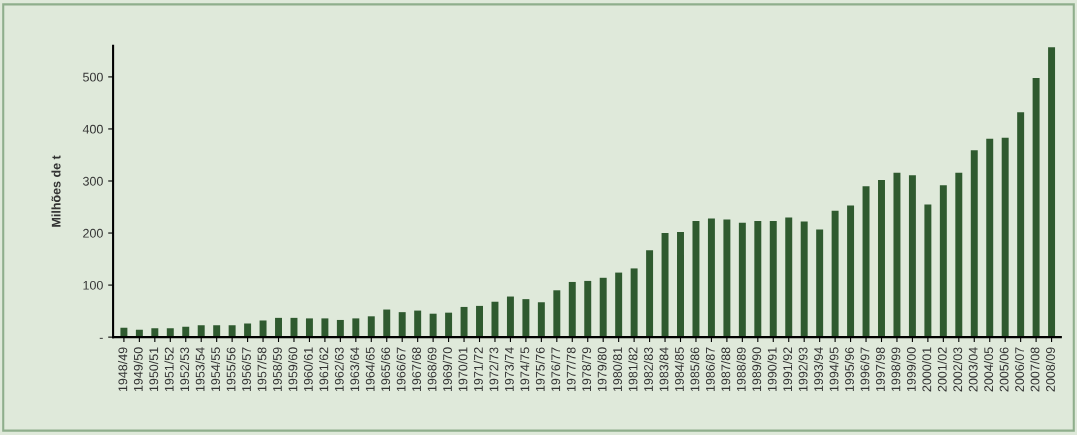 This screenshot has width=1077, height=435. What do you see at coordinates (633, 369) in the screenshot?
I see `x-tick-label: 1981/82` at bounding box center [633, 369].